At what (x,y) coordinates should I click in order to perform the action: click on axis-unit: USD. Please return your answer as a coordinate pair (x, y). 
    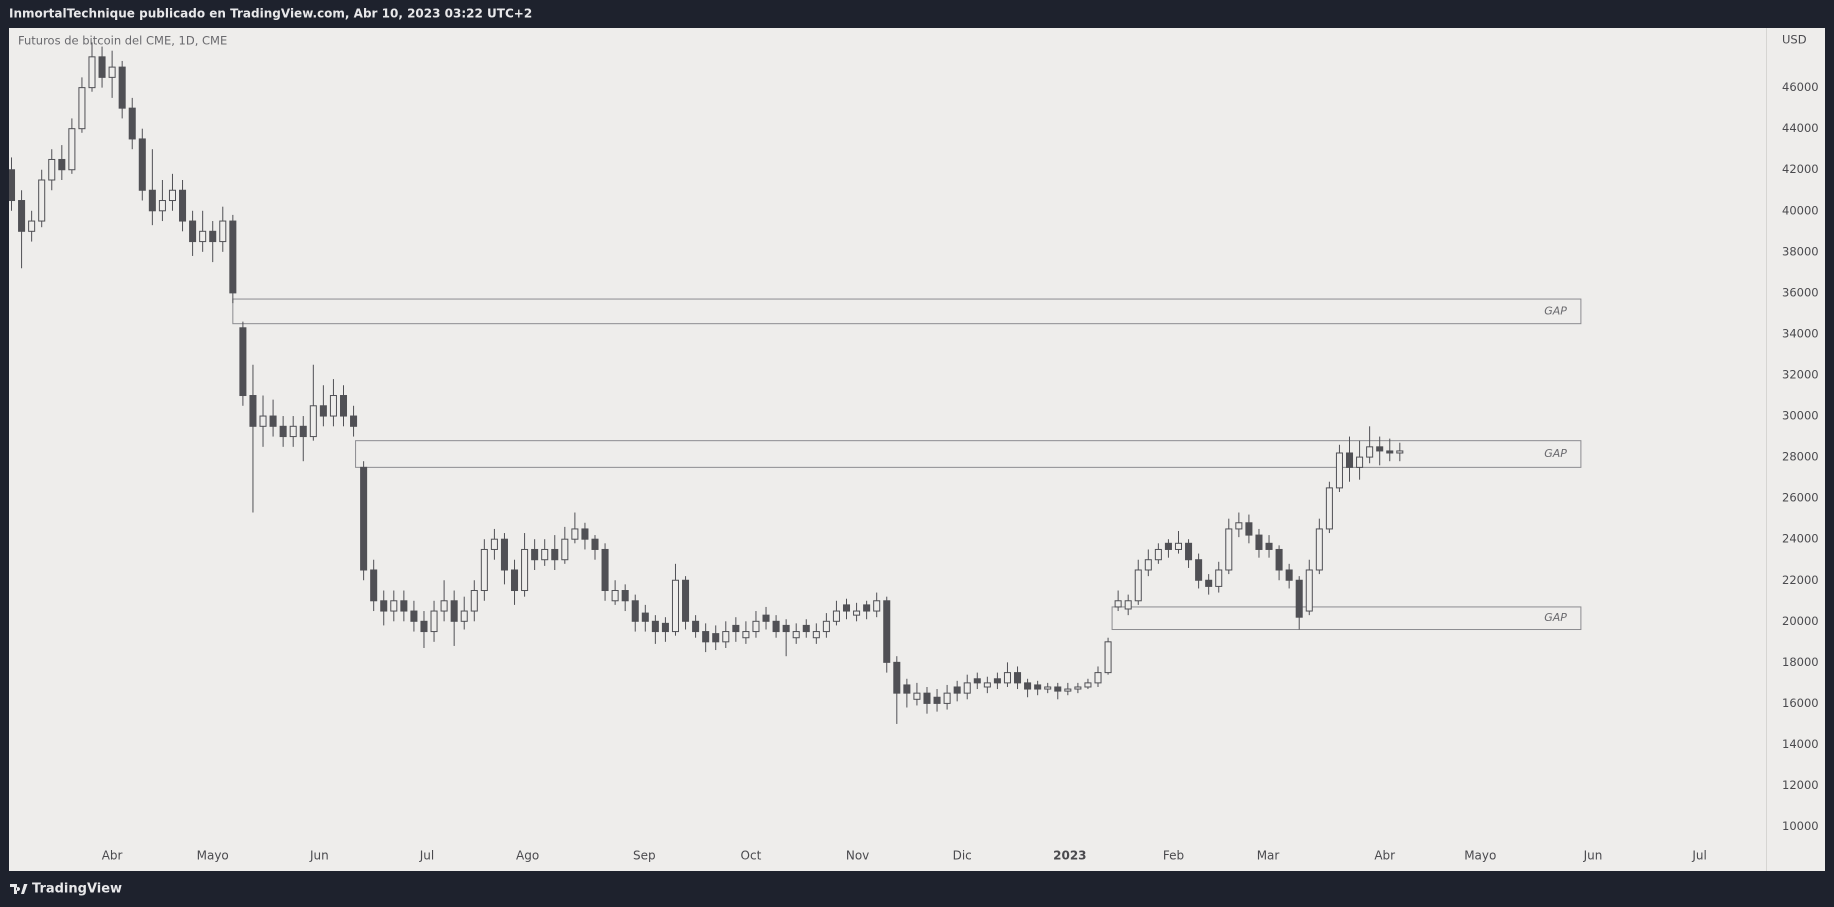
    Looking at the image, I should click on (1794, 40).